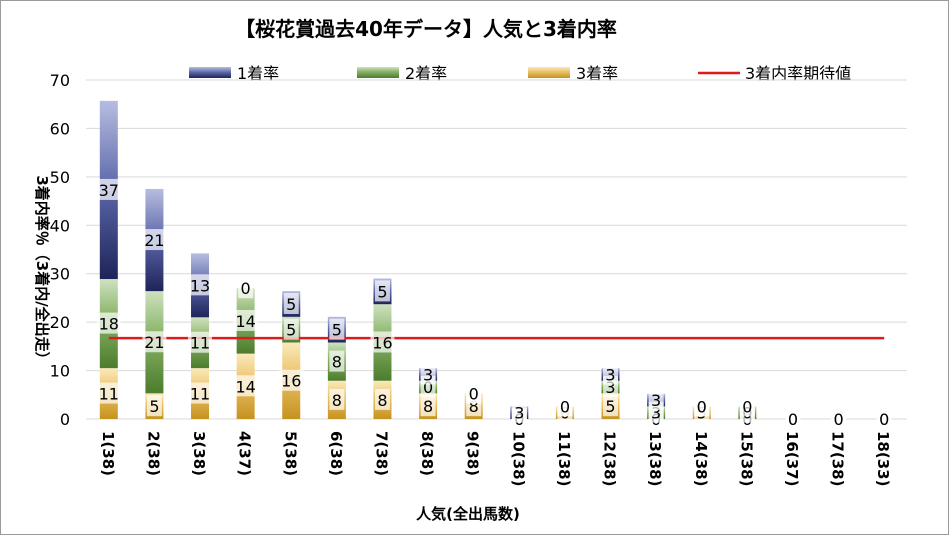 The width and height of the screenshot is (949, 536). I want to click on x-tick-label: 5(38), so click(290, 453).